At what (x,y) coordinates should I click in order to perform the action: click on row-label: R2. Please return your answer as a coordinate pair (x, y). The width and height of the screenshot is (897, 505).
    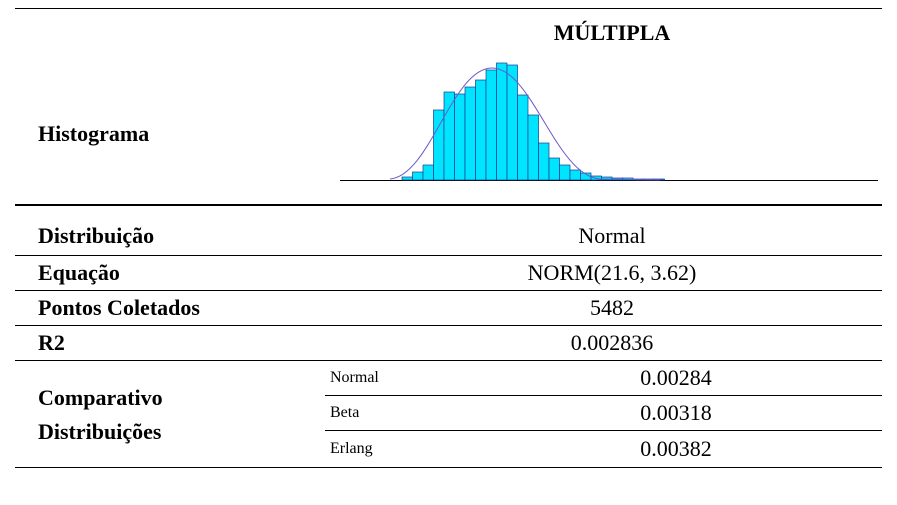
    Looking at the image, I should click on (51, 342).